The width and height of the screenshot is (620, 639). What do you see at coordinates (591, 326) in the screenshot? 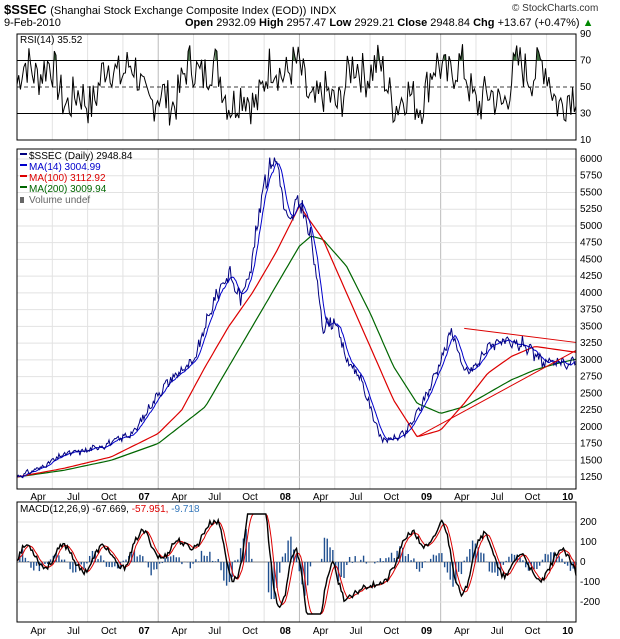
I see `price-tick-label: 3500` at bounding box center [591, 326].